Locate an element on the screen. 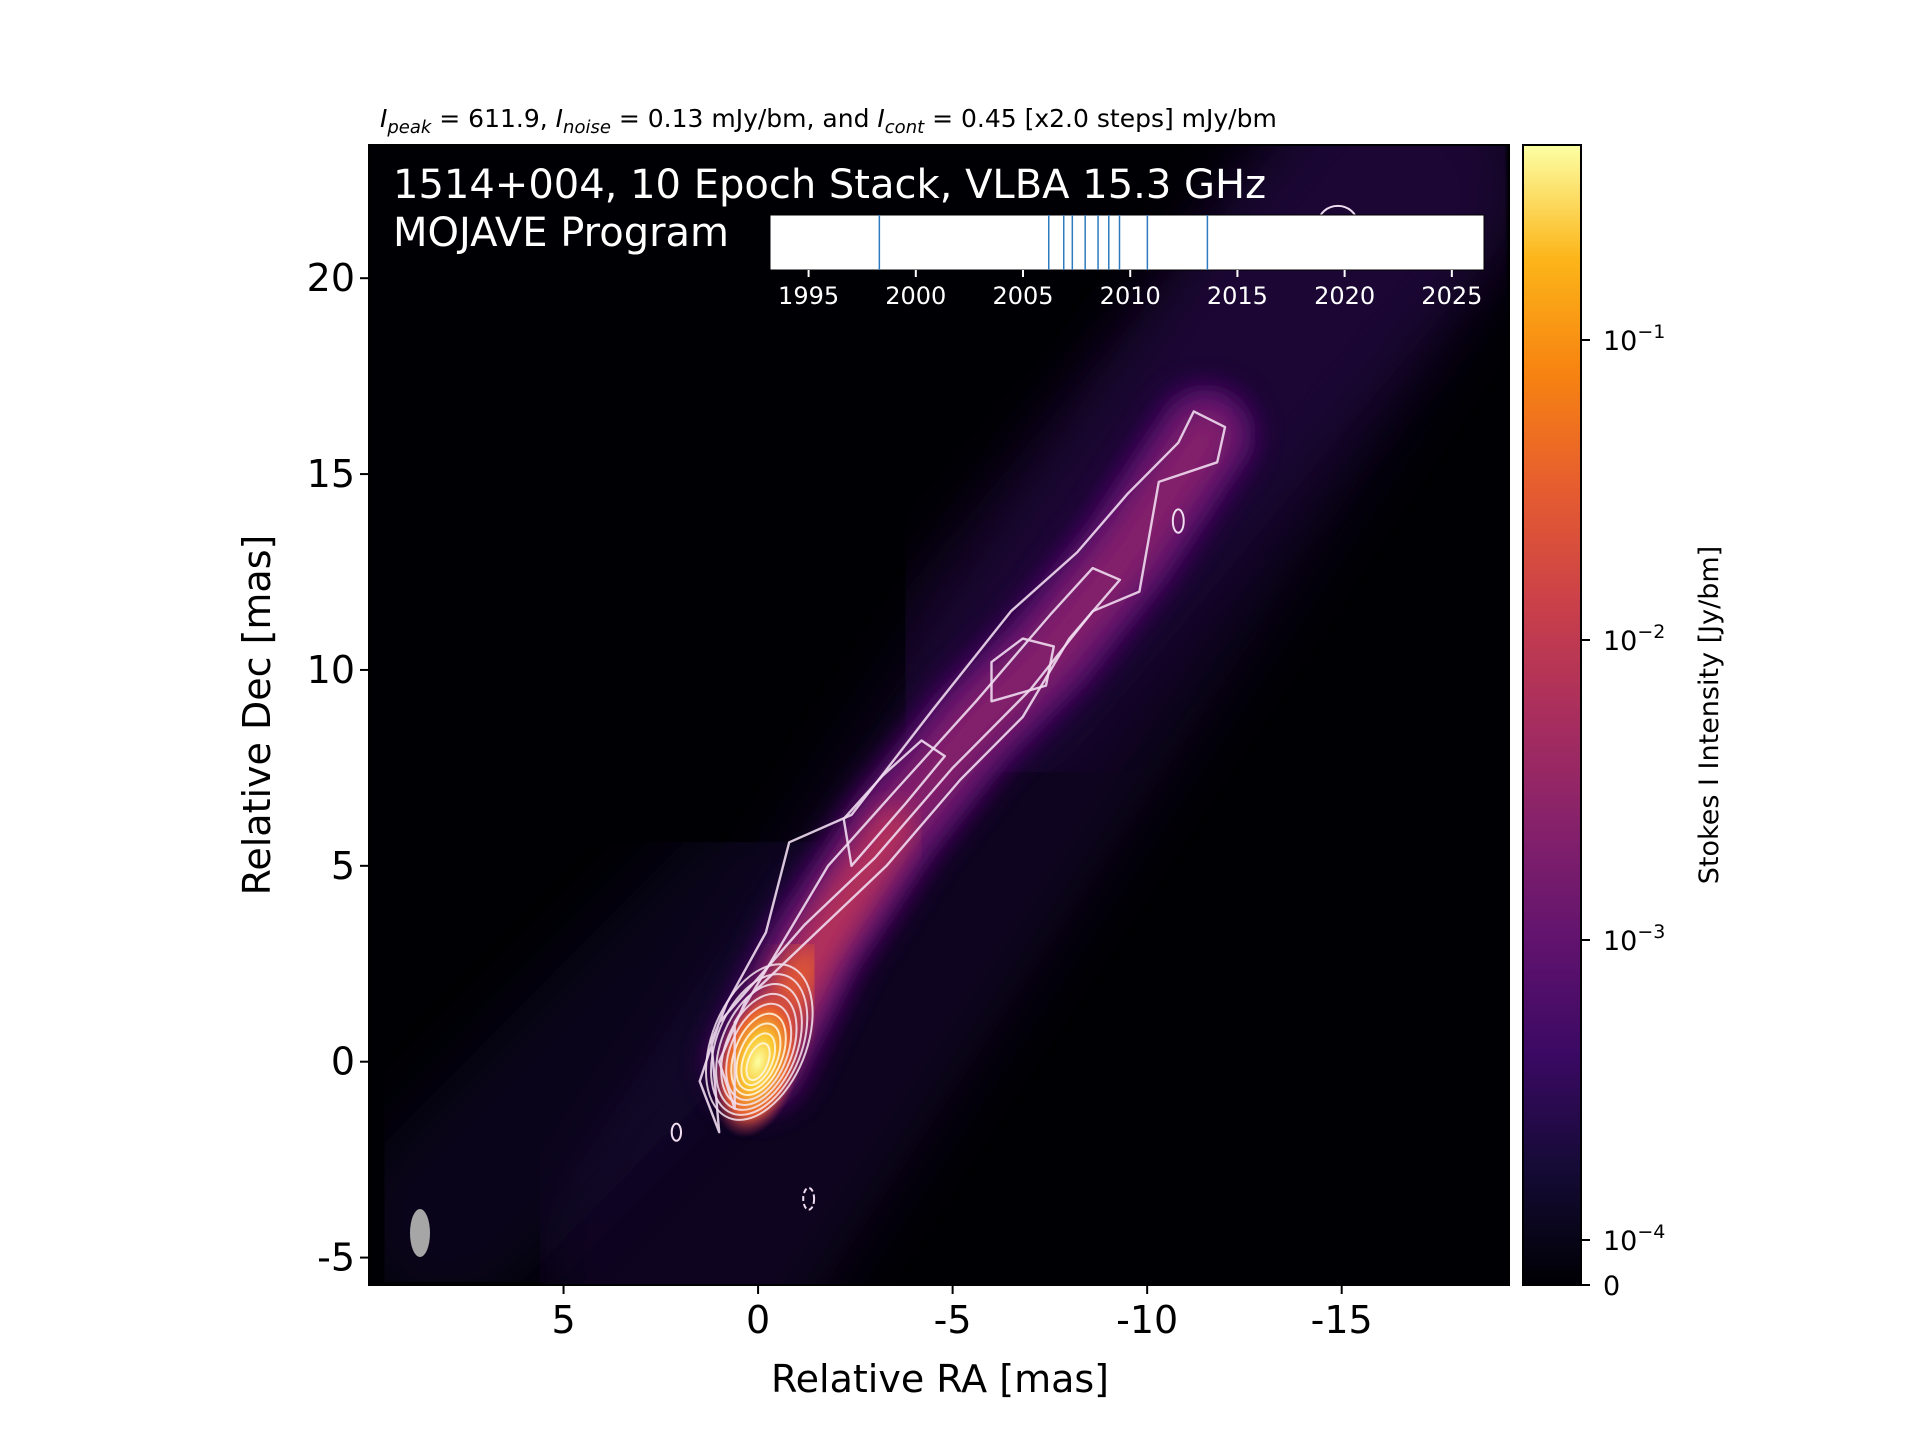  timeline-tick-label: 2020 is located at coordinates (1344, 296).